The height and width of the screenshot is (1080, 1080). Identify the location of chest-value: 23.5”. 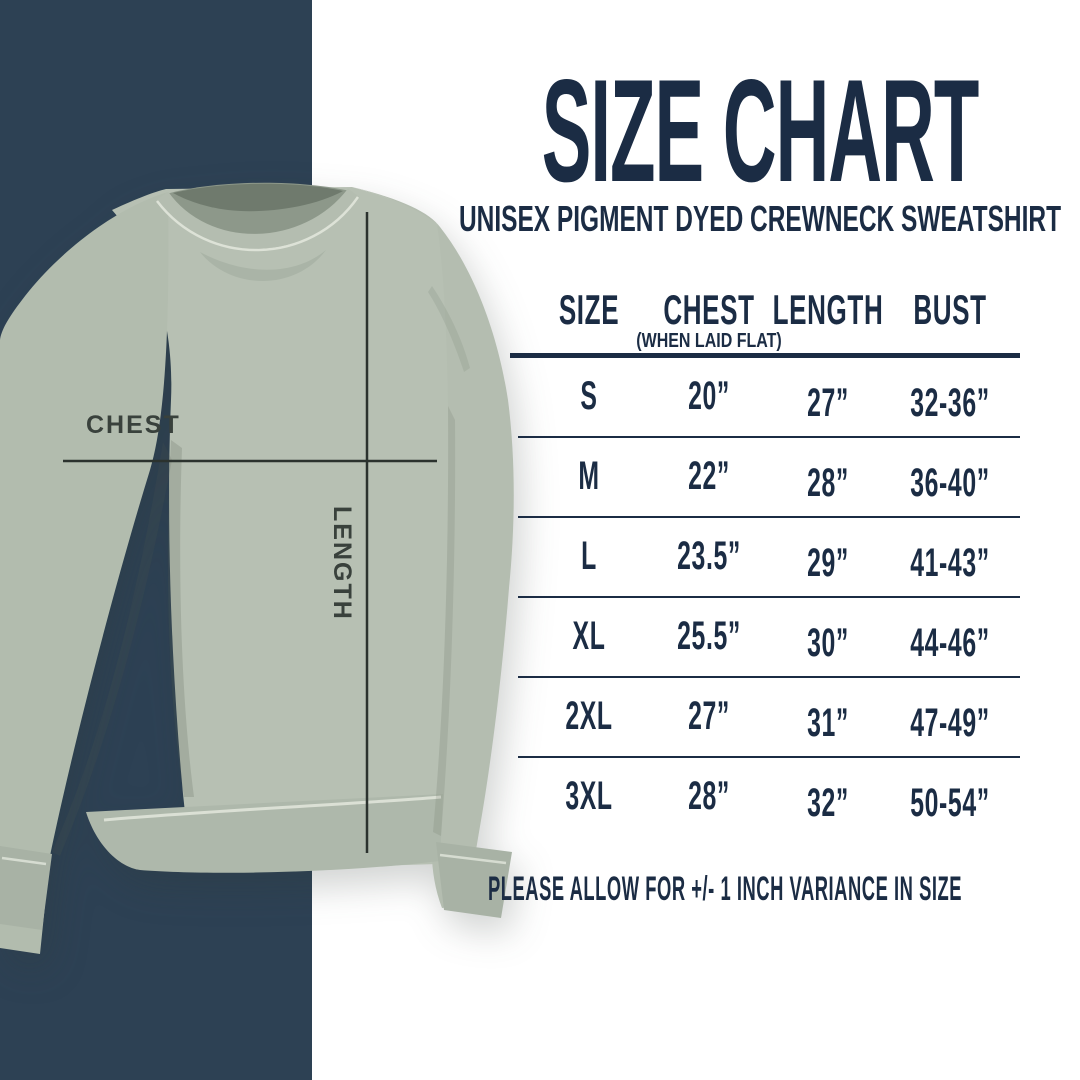
(709, 556).